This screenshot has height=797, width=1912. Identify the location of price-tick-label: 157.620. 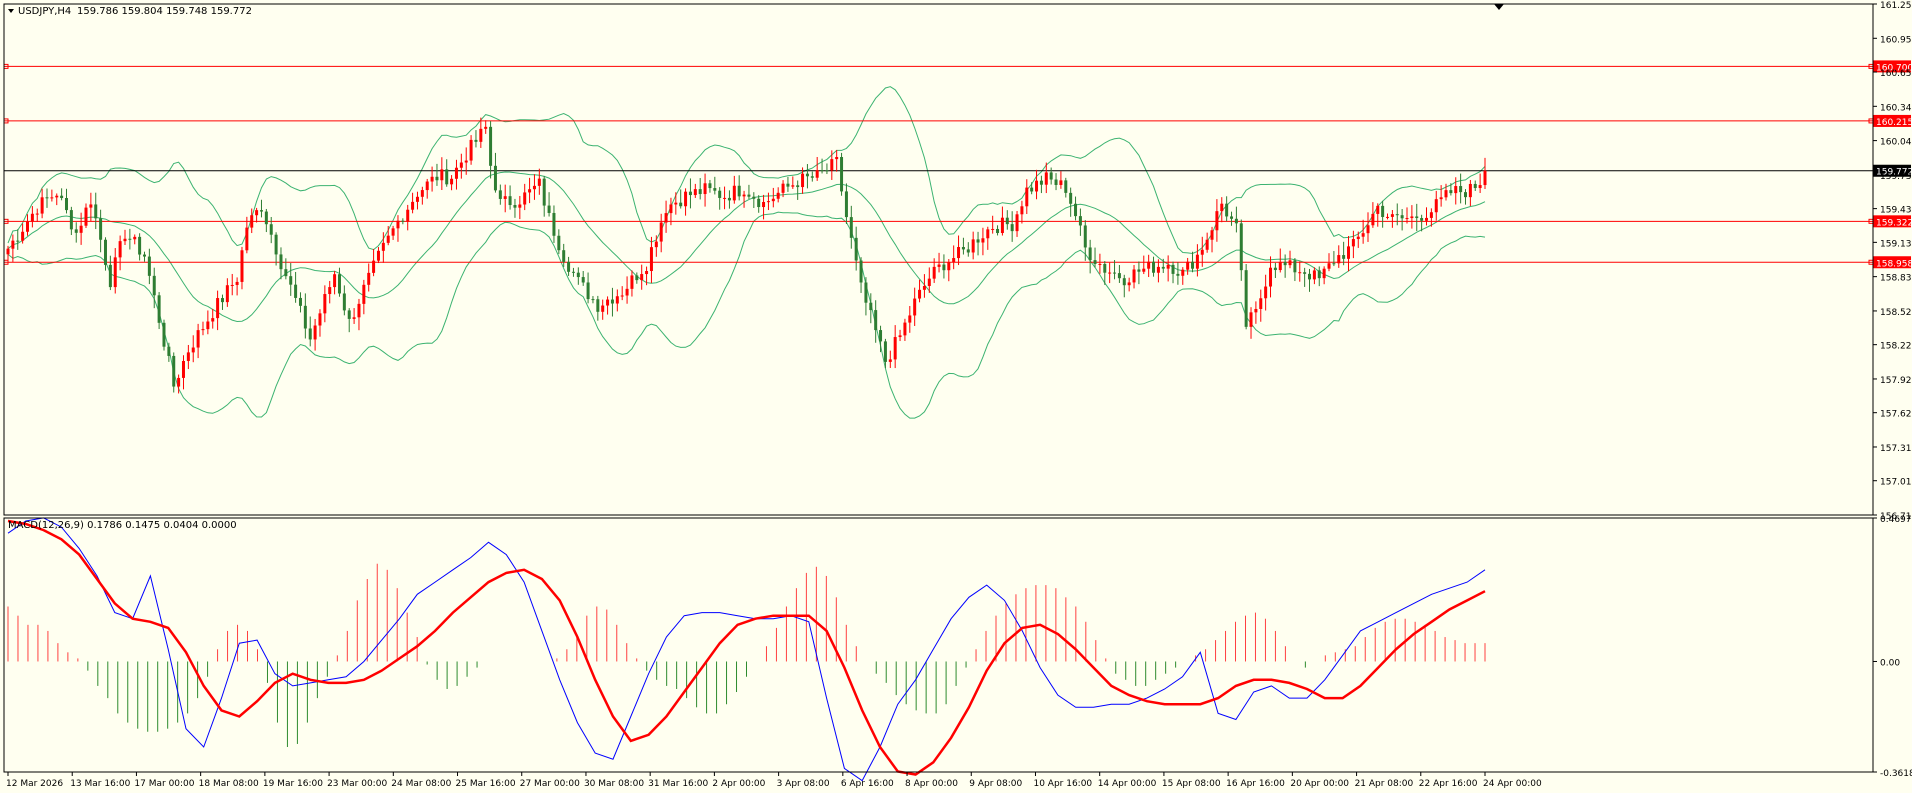
(1896, 415).